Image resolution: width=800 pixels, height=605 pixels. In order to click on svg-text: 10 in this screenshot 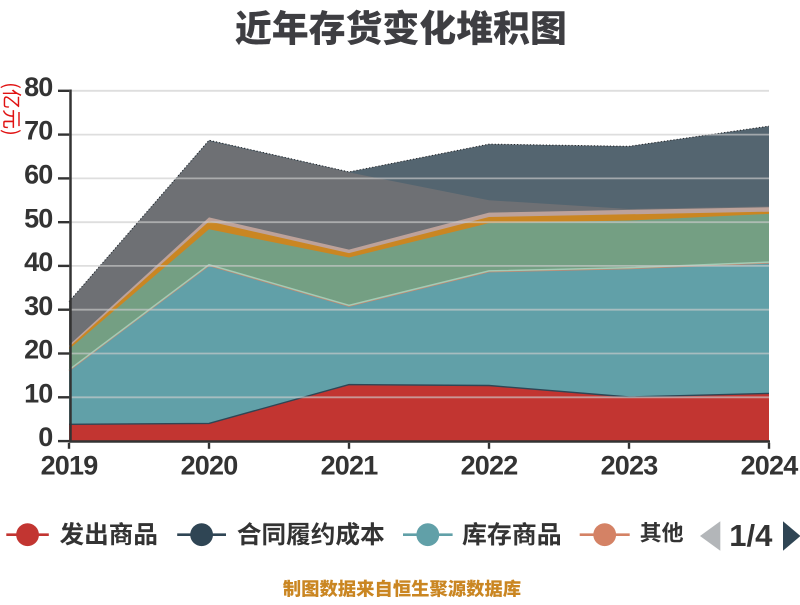, I will do `click(38, 393)`.